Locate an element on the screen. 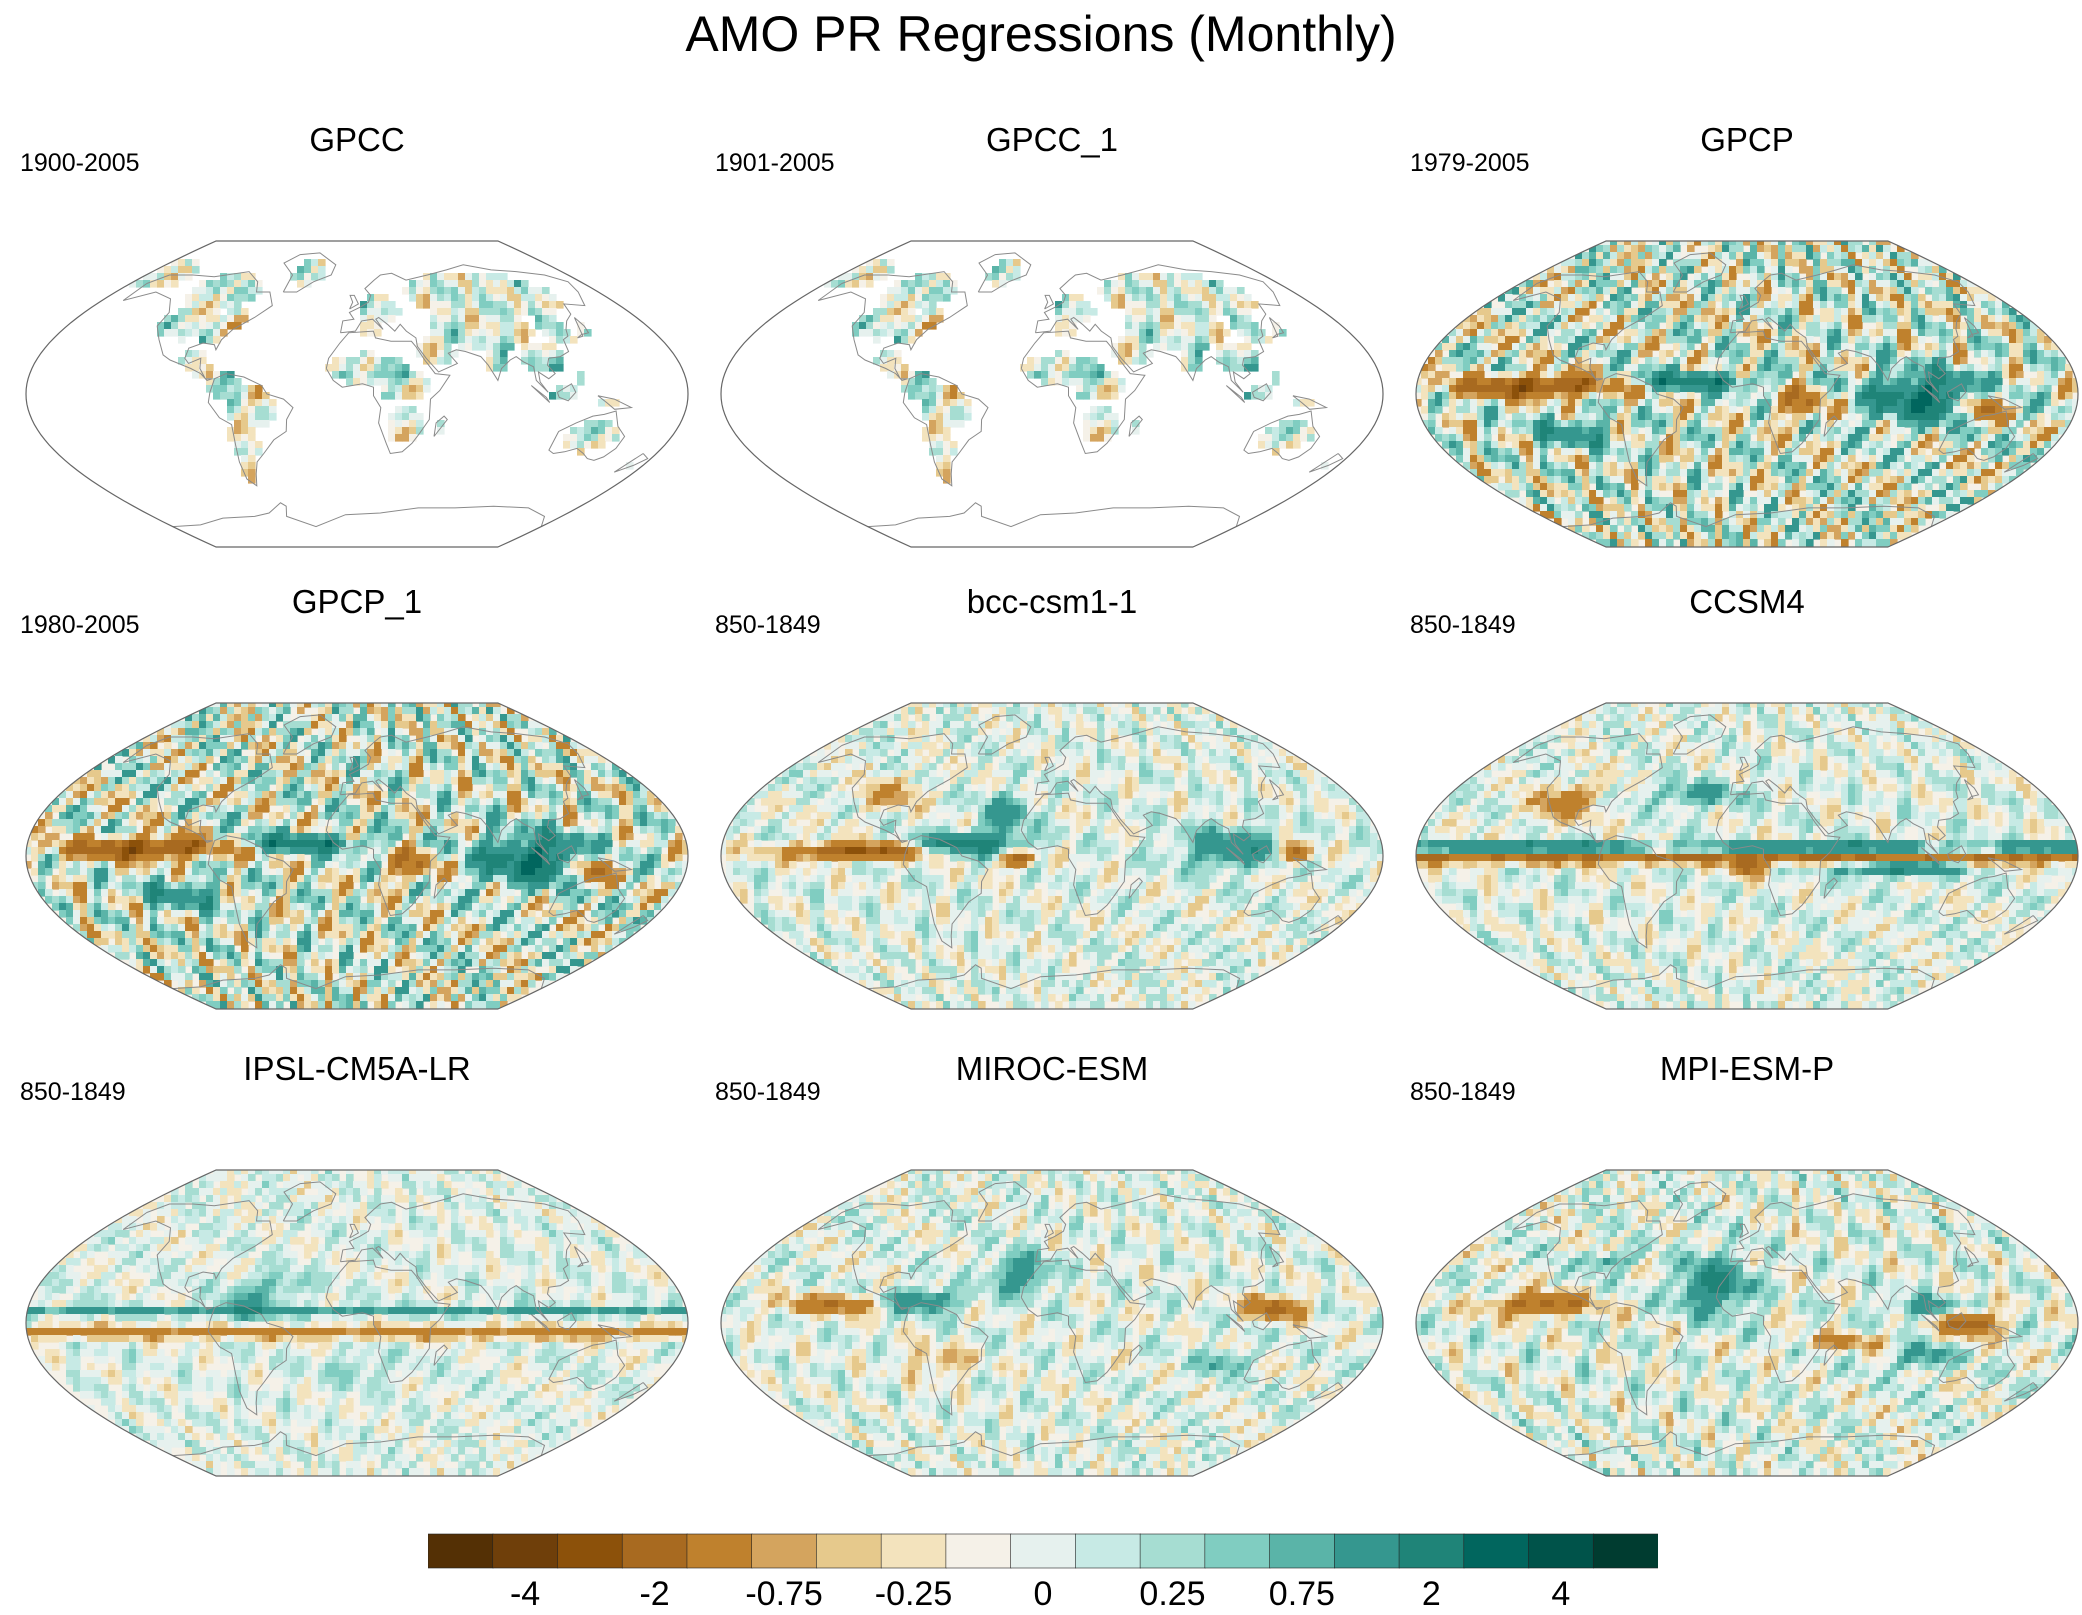  colorbar-swatches is located at coordinates (1043, 1551).